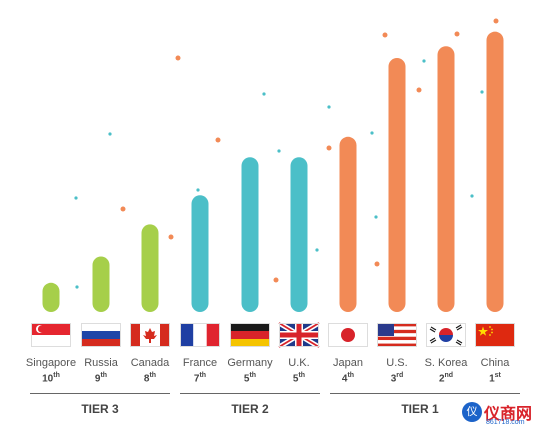  I want to click on rank-number: 9, so click(97, 379).